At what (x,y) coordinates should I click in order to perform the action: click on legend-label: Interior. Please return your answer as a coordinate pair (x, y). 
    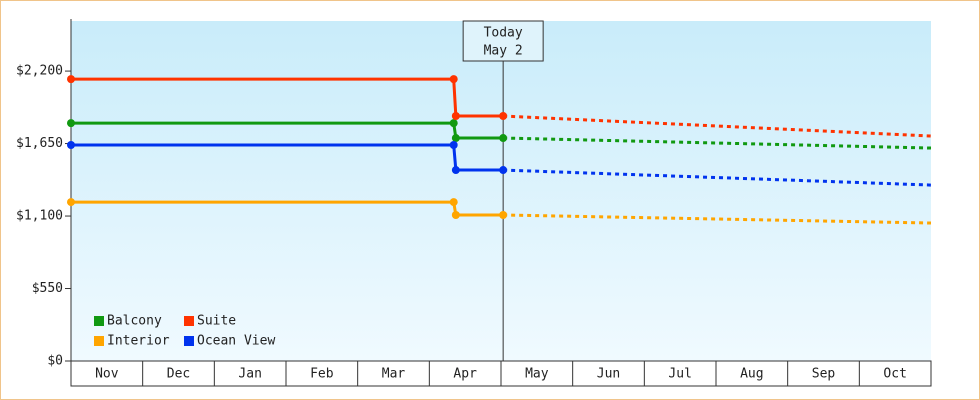
    Looking at the image, I should click on (138, 341).